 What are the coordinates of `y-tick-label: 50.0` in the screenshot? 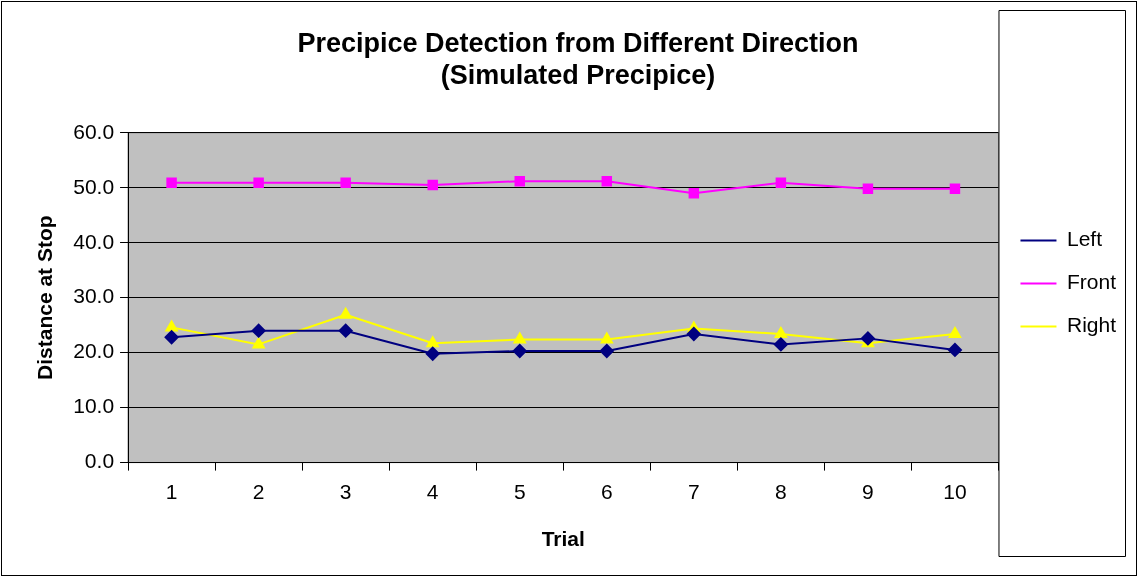 It's located at (94, 186).